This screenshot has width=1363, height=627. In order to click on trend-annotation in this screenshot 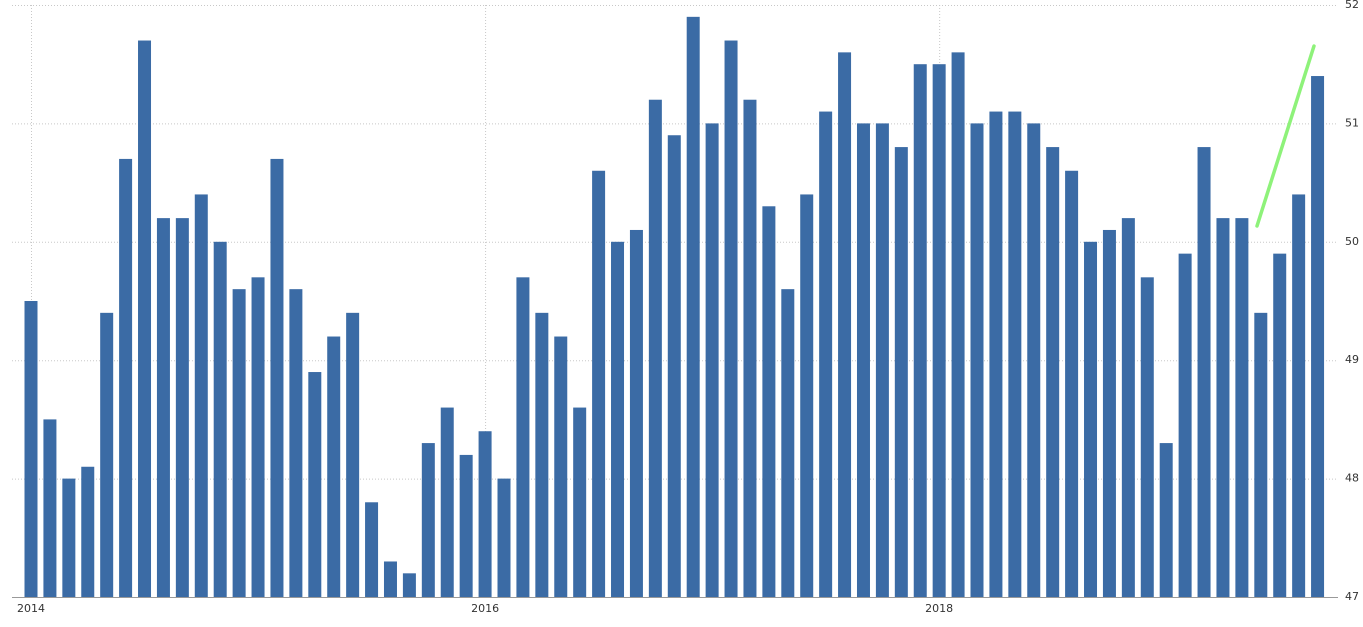, I will do `click(1285, 136)`.